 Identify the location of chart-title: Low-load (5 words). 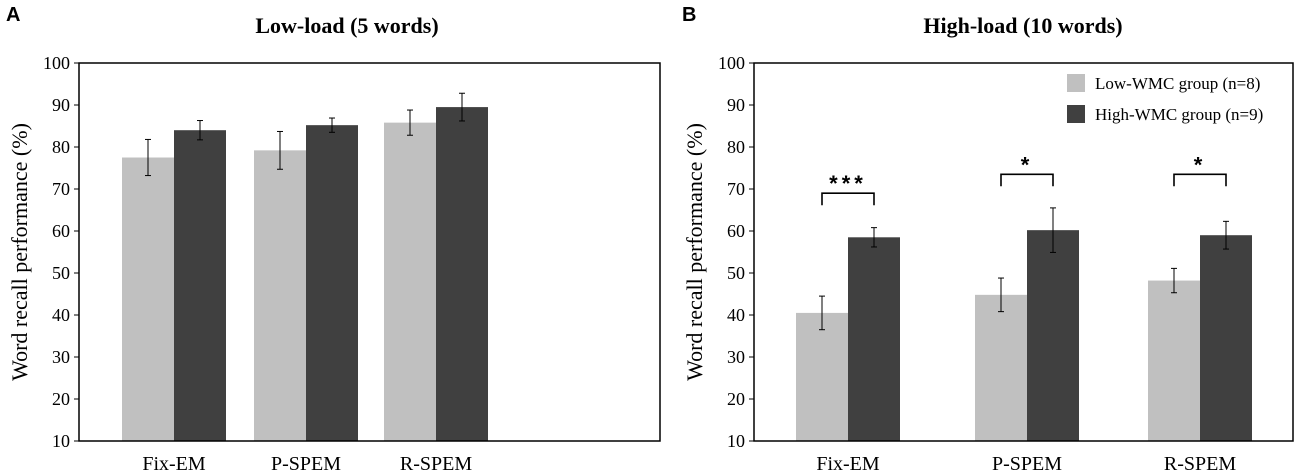
(346, 25).